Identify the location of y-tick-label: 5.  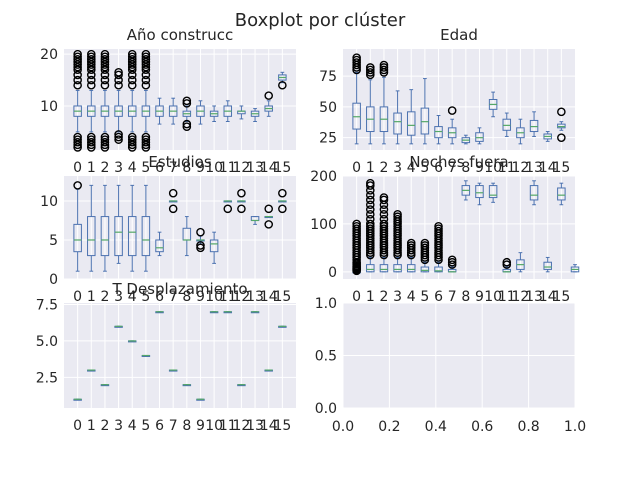
(53, 241).